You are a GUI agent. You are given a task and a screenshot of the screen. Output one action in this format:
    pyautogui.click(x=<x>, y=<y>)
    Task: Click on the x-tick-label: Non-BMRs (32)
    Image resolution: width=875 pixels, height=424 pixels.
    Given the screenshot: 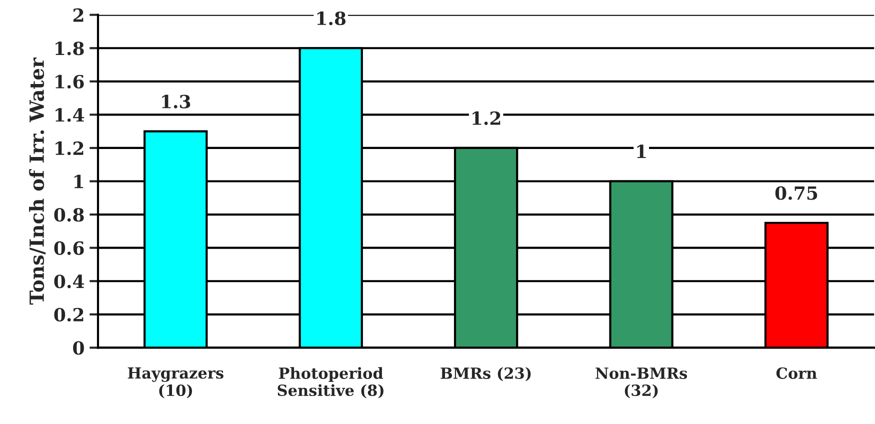 What is the action you would take?
    pyautogui.click(x=642, y=383)
    